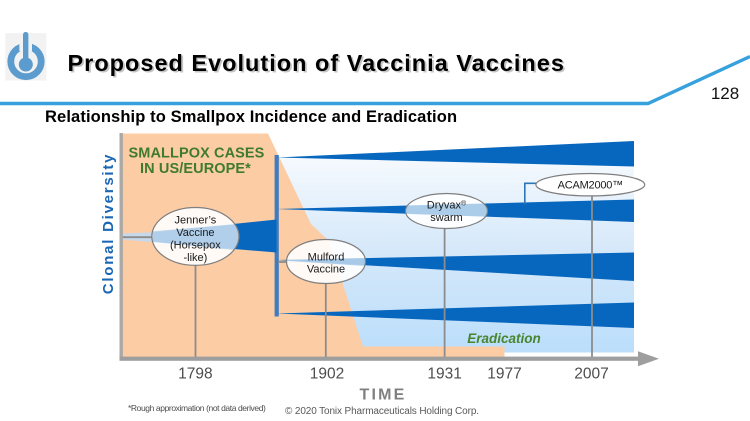 Image resolution: width=750 pixels, height=421 pixels. Describe the element at coordinates (195, 246) in the screenshot. I see `svg-text: (Horsepox` at that location.